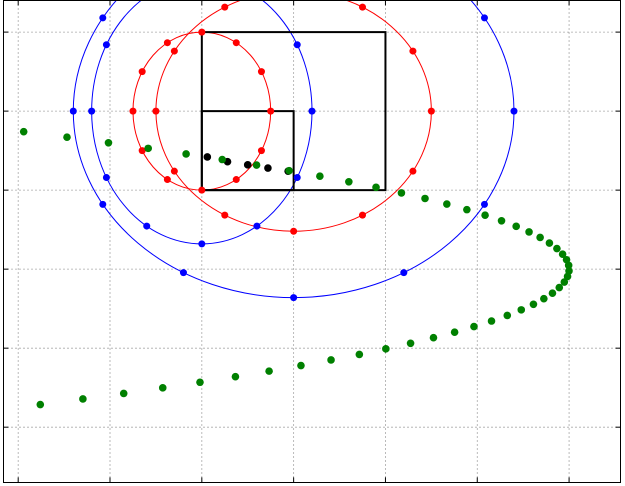 Image resolution: width=625 pixels, height=486 pixels. Describe the element at coordinates (247, 151) in the screenshot. I see `small-black-rectangle` at that location.